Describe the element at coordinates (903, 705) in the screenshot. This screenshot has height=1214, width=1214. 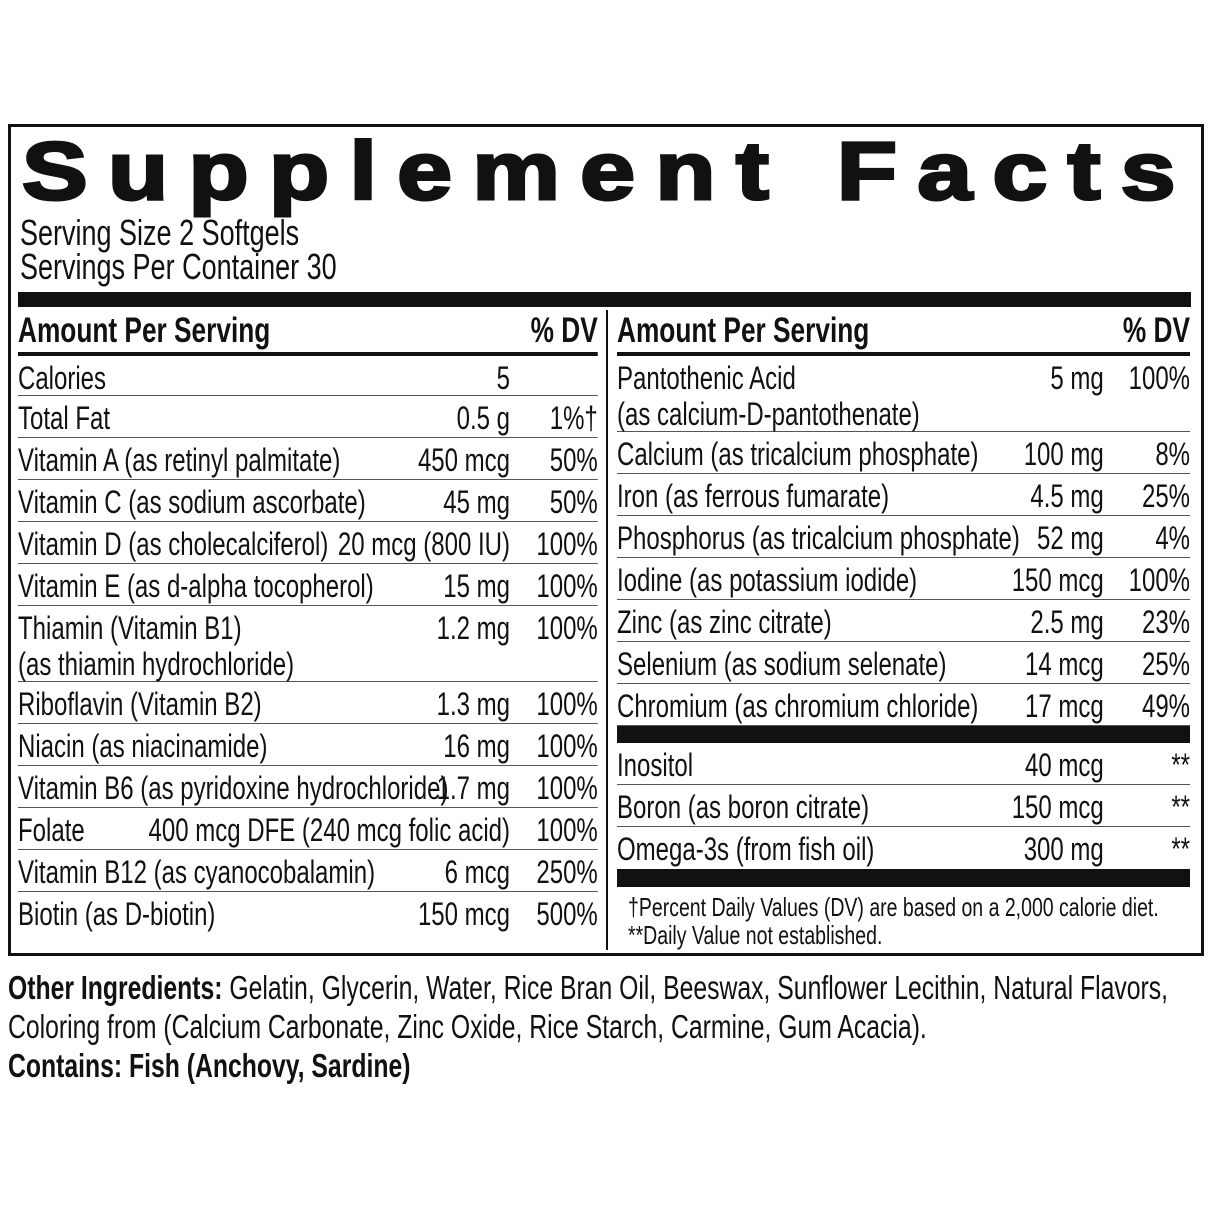
I see `nutrient-row: Chromium (as chromium chloride) 17 mcg 49%` at that location.